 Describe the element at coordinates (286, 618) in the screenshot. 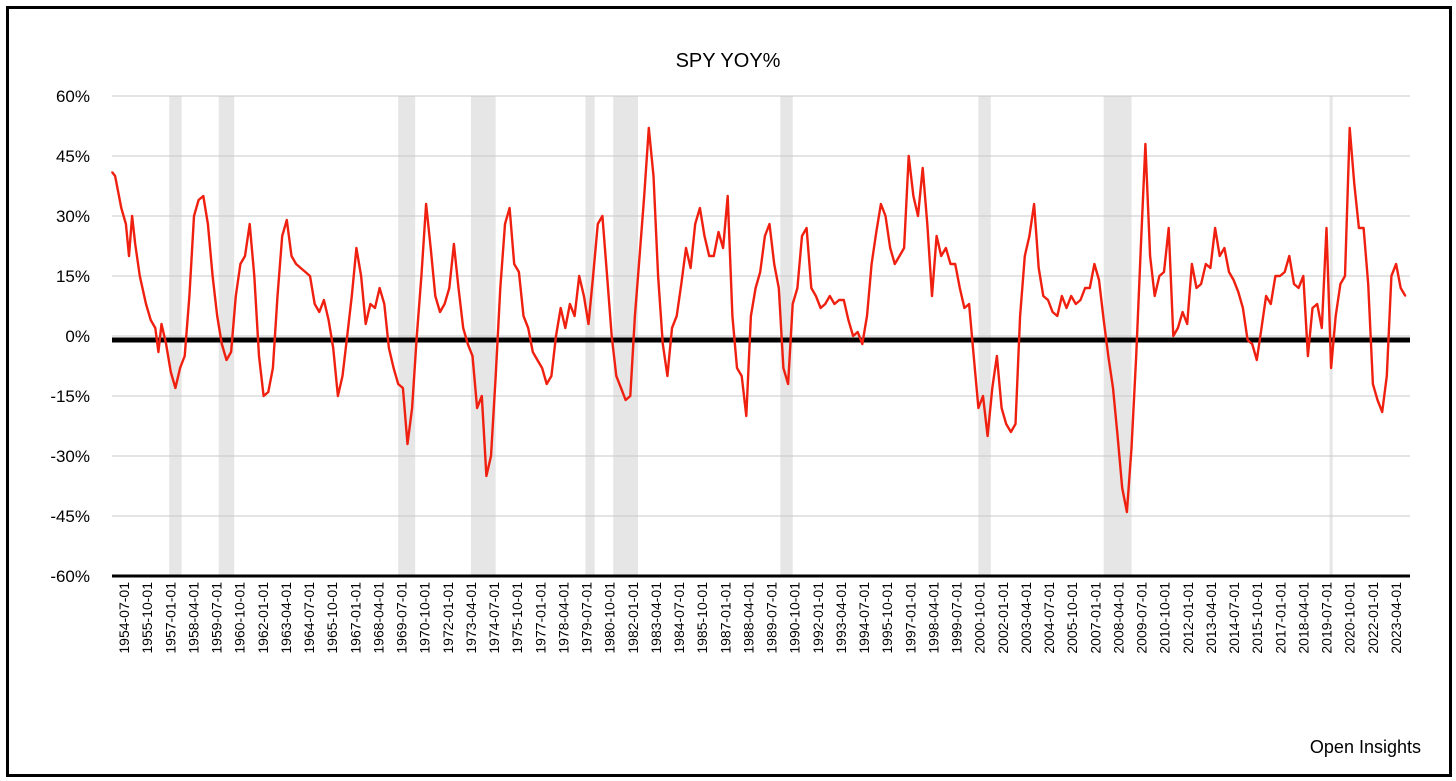

I see `x-tick-label: 1963-04-01` at that location.